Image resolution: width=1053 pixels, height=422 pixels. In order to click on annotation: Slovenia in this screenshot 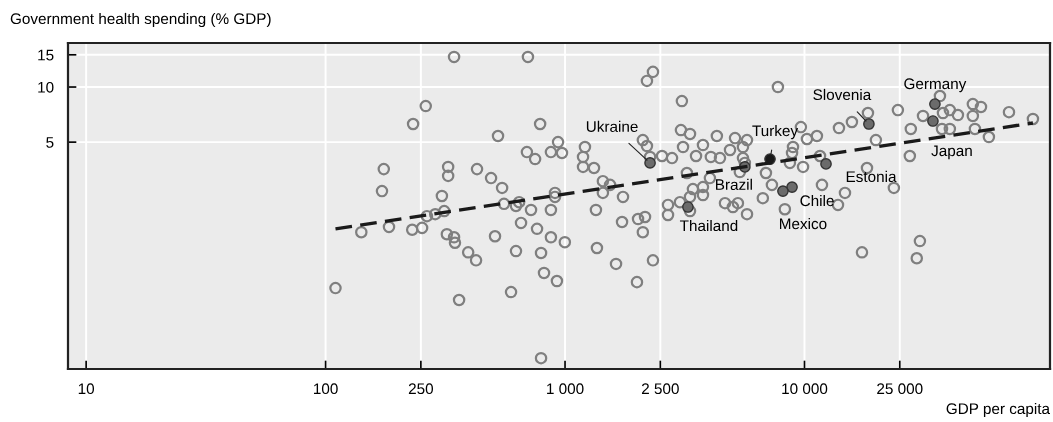, I will do `click(842, 94)`.